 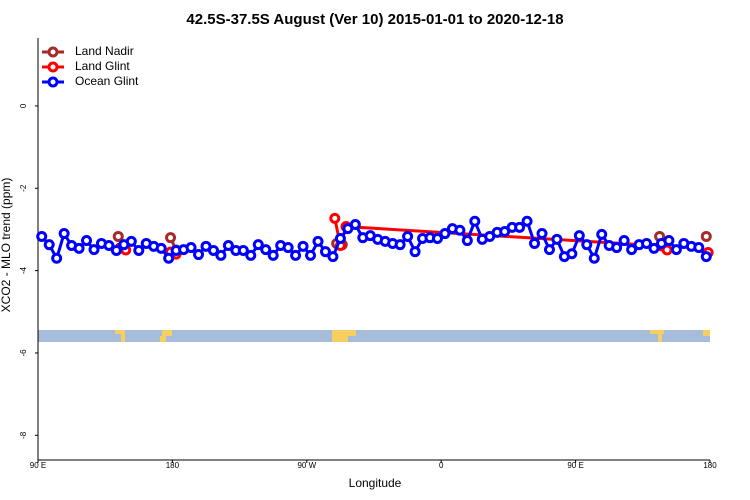 What do you see at coordinates (107, 81) in the screenshot?
I see `legend-label: Ocean Glint` at bounding box center [107, 81].